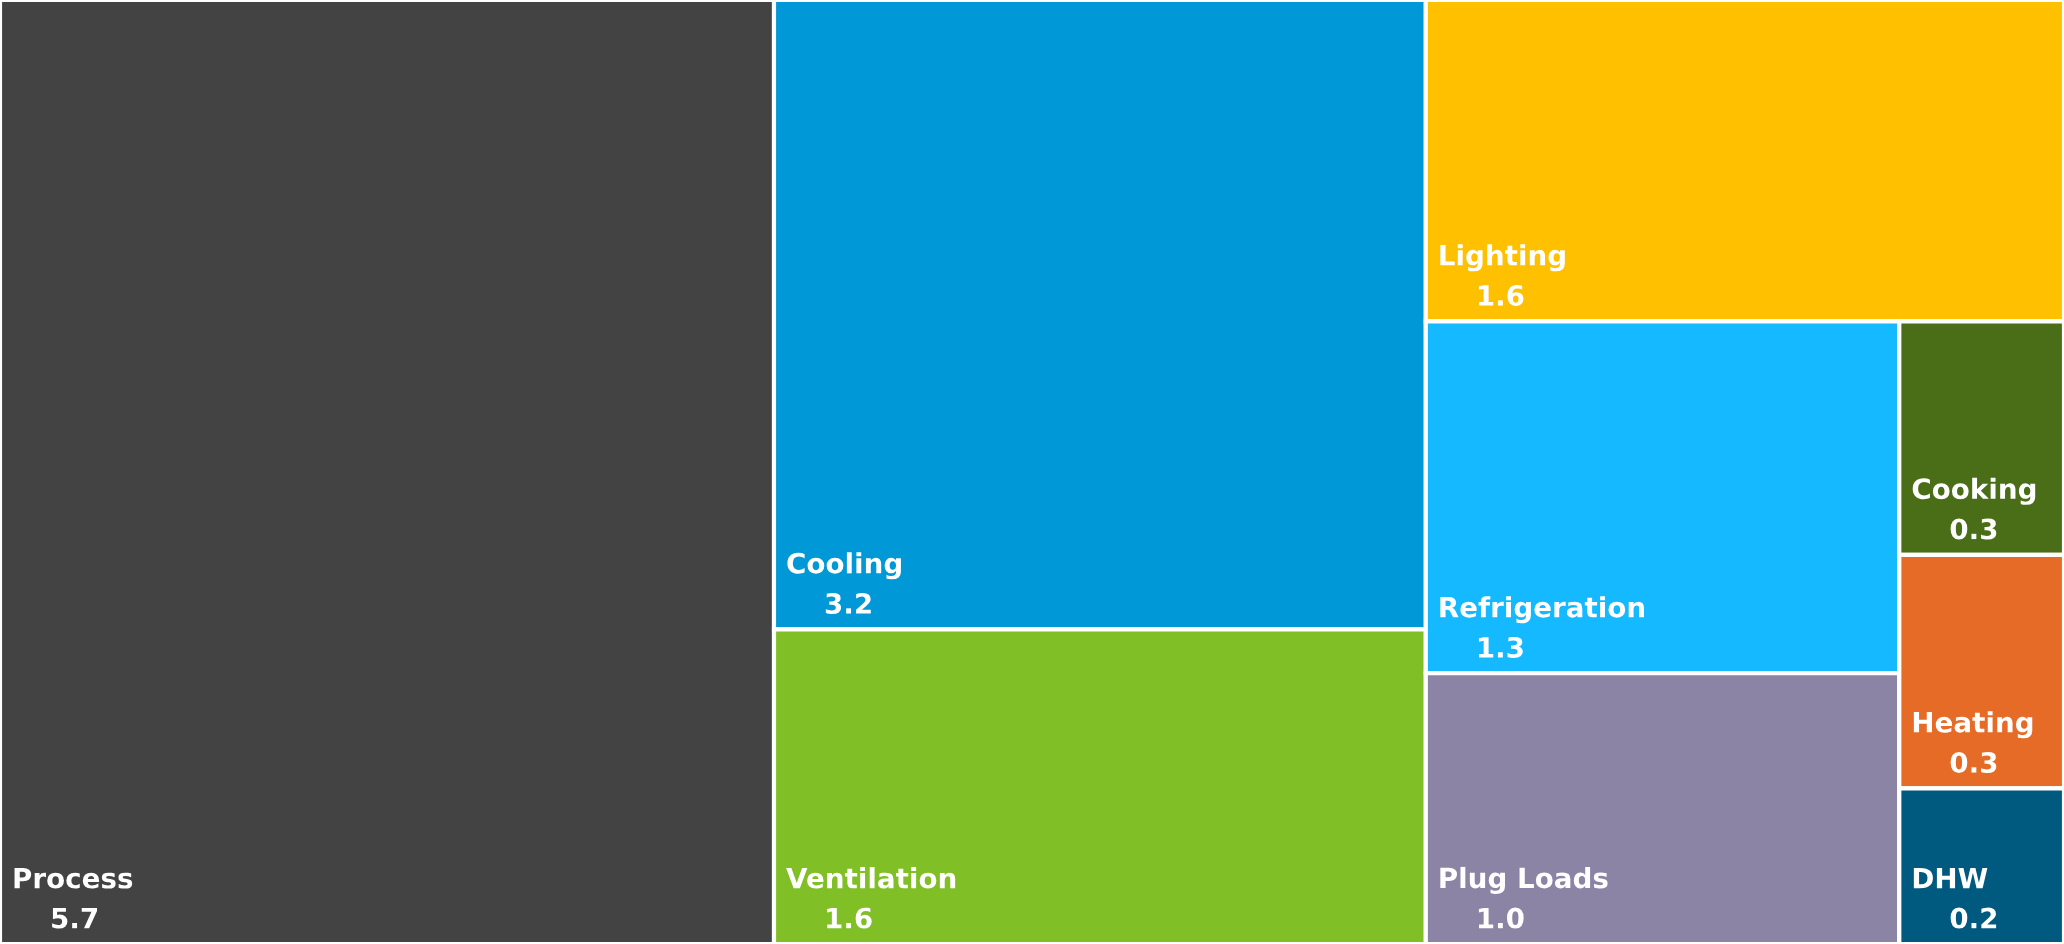 This screenshot has width=2064, height=944. What do you see at coordinates (1502, 258) in the screenshot?
I see `category-label: Lighting` at bounding box center [1502, 258].